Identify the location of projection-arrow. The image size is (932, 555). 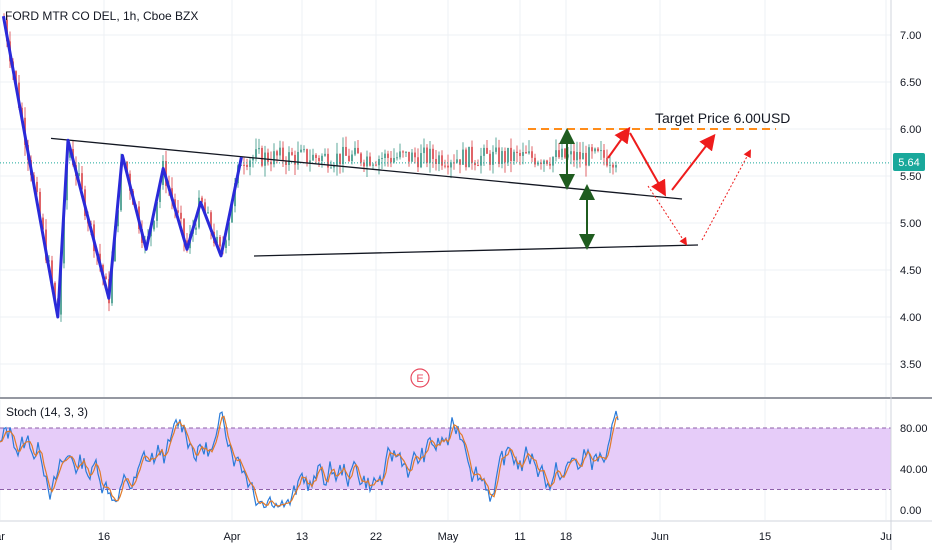
(693, 162).